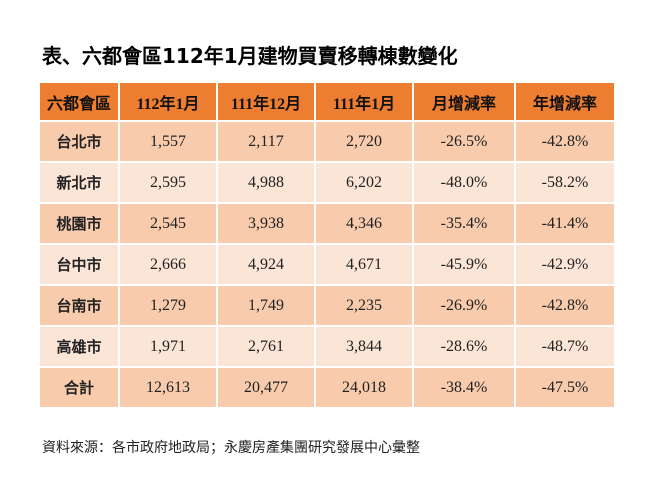 This screenshot has width=656, height=492. Describe the element at coordinates (168, 223) in the screenshot. I see `table-cell: 2,545` at that location.